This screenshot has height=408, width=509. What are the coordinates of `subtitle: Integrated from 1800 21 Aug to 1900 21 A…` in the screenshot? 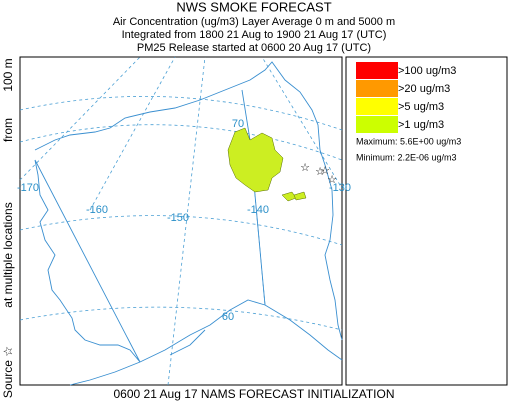 It's located at (254, 35).